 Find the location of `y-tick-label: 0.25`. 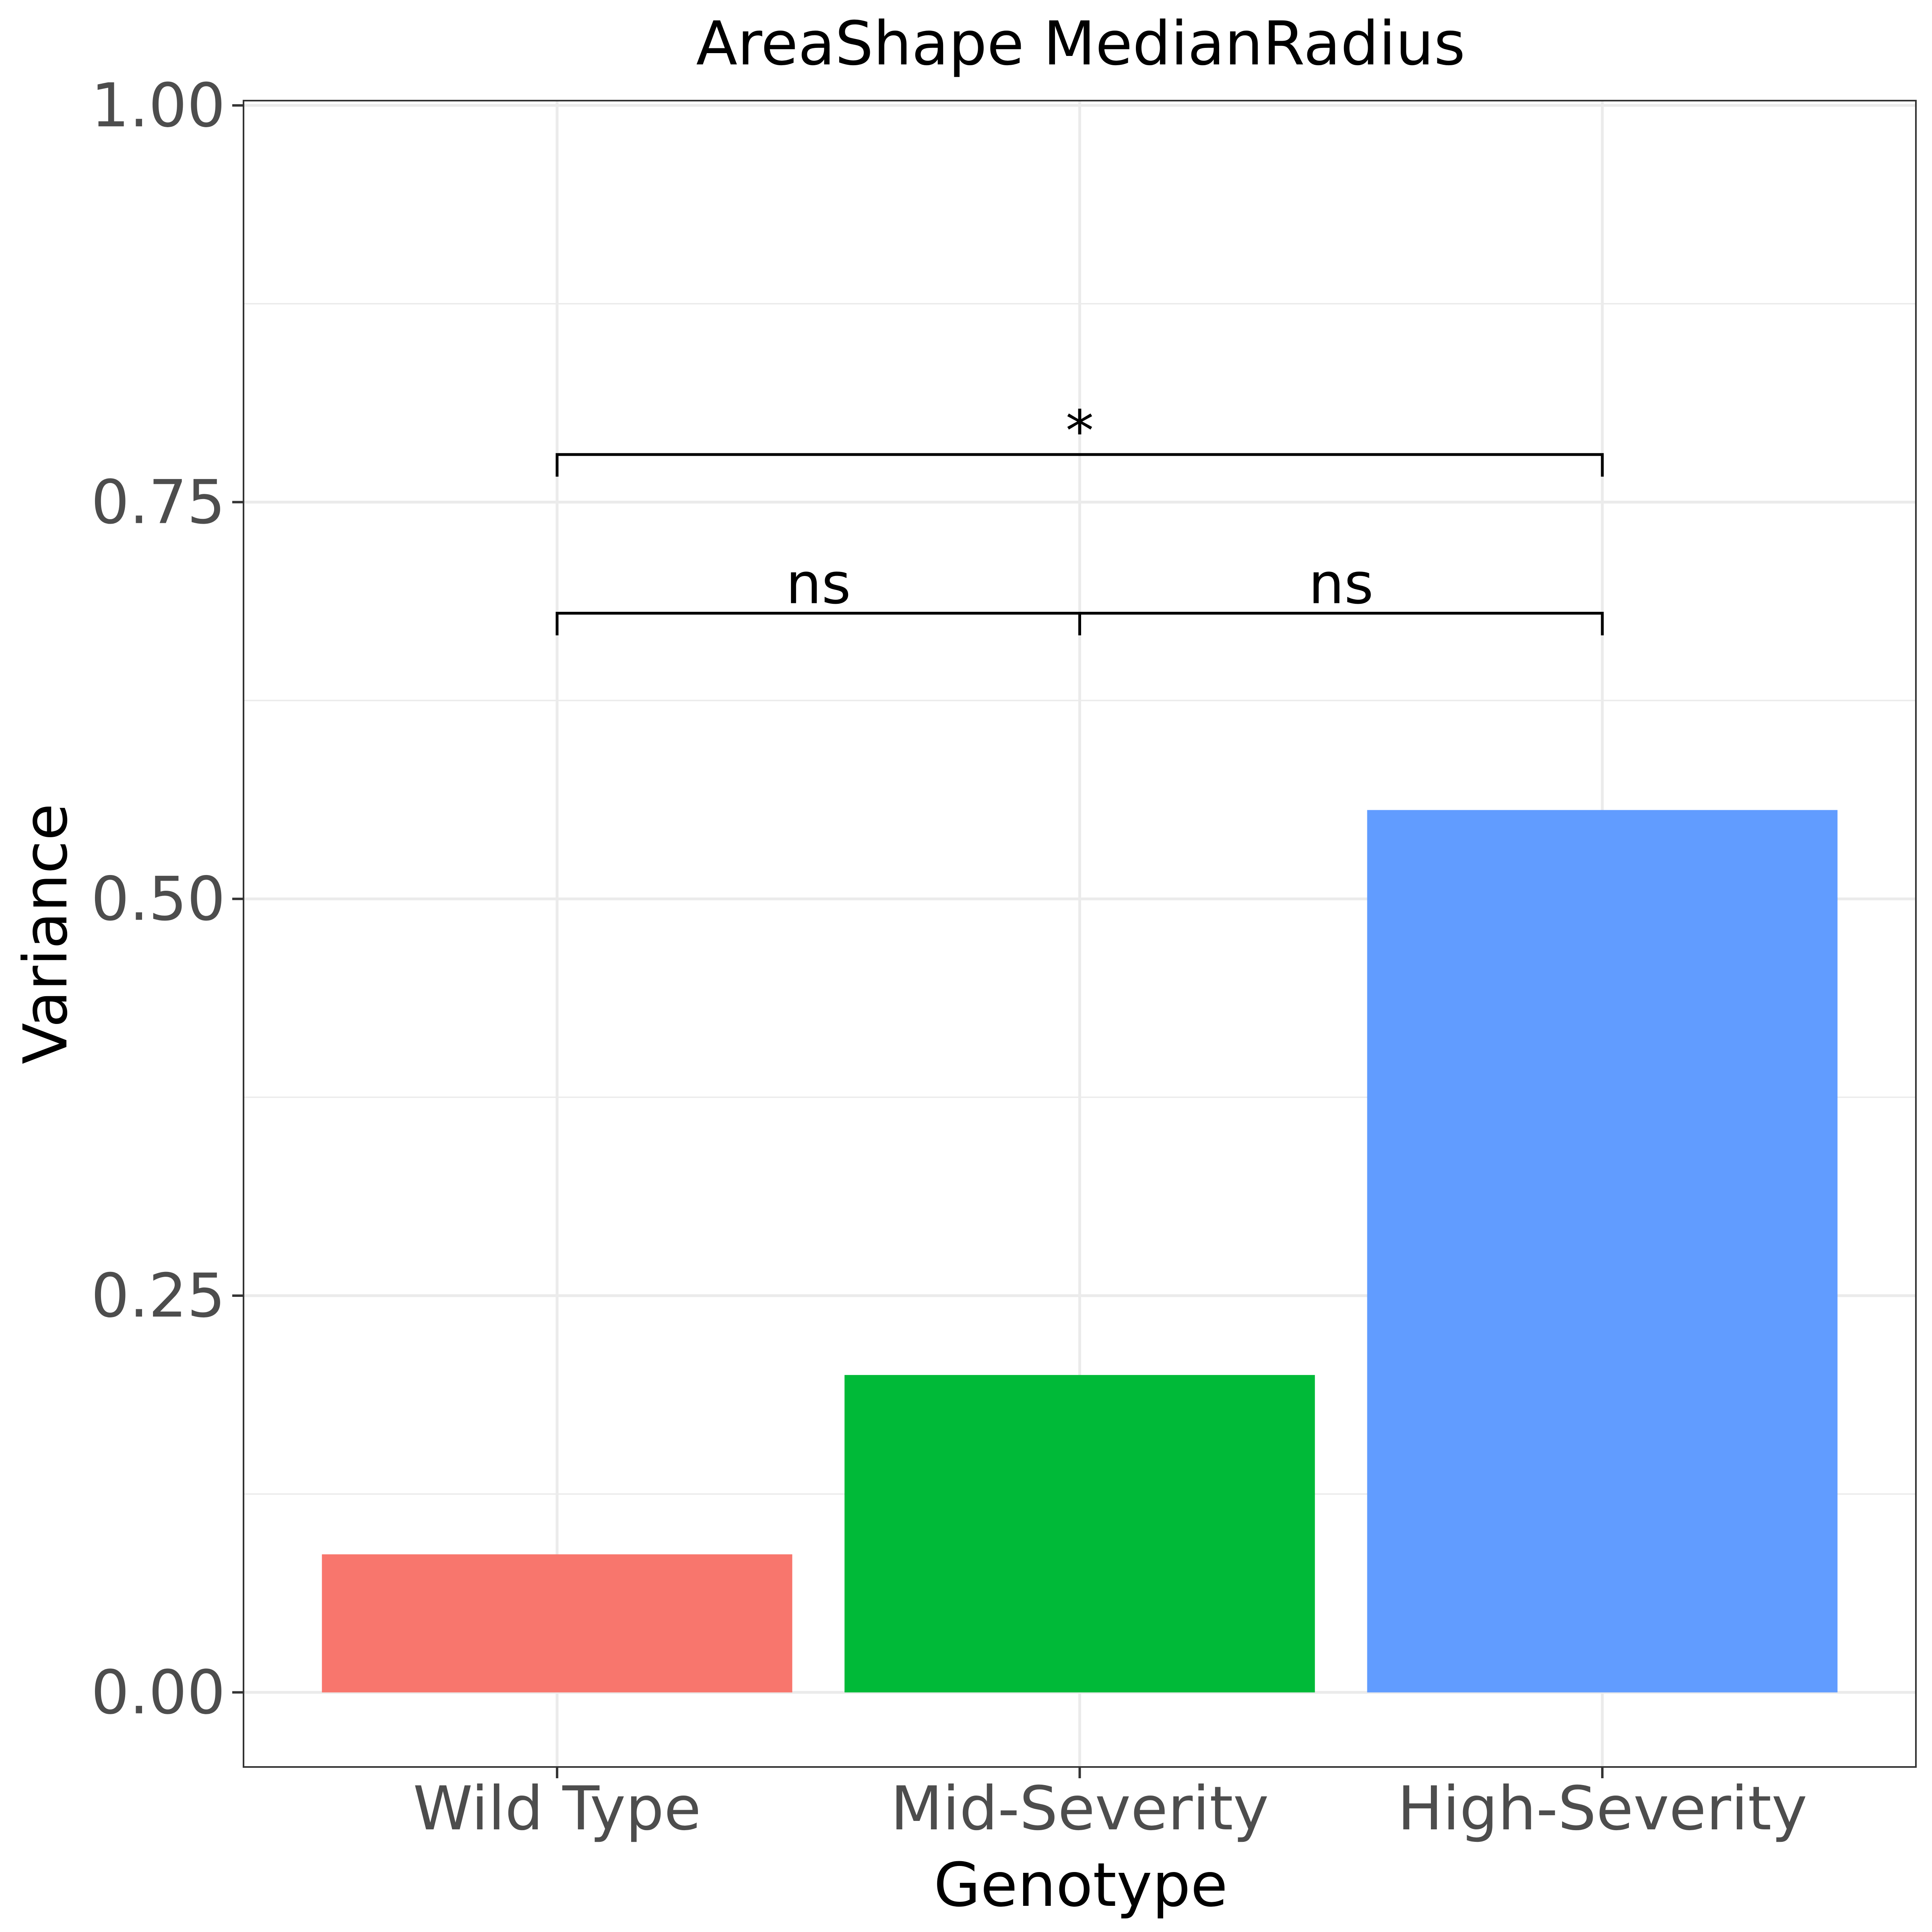

y-tick-label: 0.25 is located at coordinates (158, 1296).